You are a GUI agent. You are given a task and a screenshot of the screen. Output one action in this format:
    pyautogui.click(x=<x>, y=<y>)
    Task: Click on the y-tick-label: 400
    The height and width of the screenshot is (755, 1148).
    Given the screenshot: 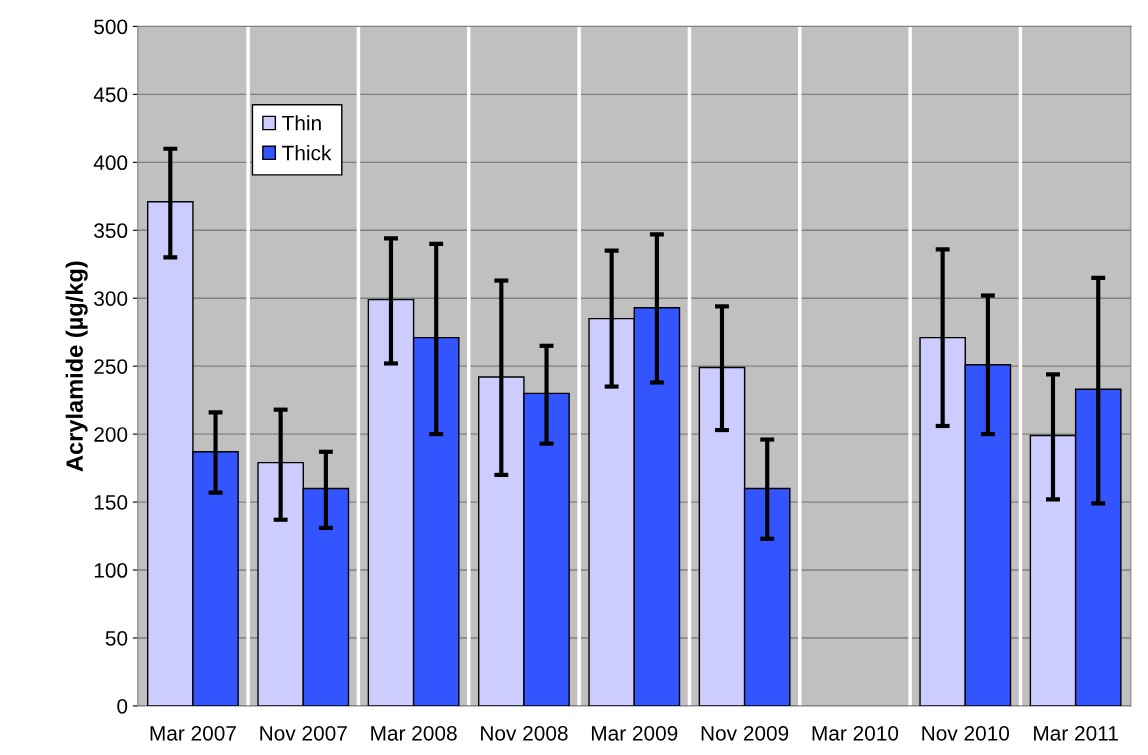 What is the action you would take?
    pyautogui.click(x=110, y=163)
    